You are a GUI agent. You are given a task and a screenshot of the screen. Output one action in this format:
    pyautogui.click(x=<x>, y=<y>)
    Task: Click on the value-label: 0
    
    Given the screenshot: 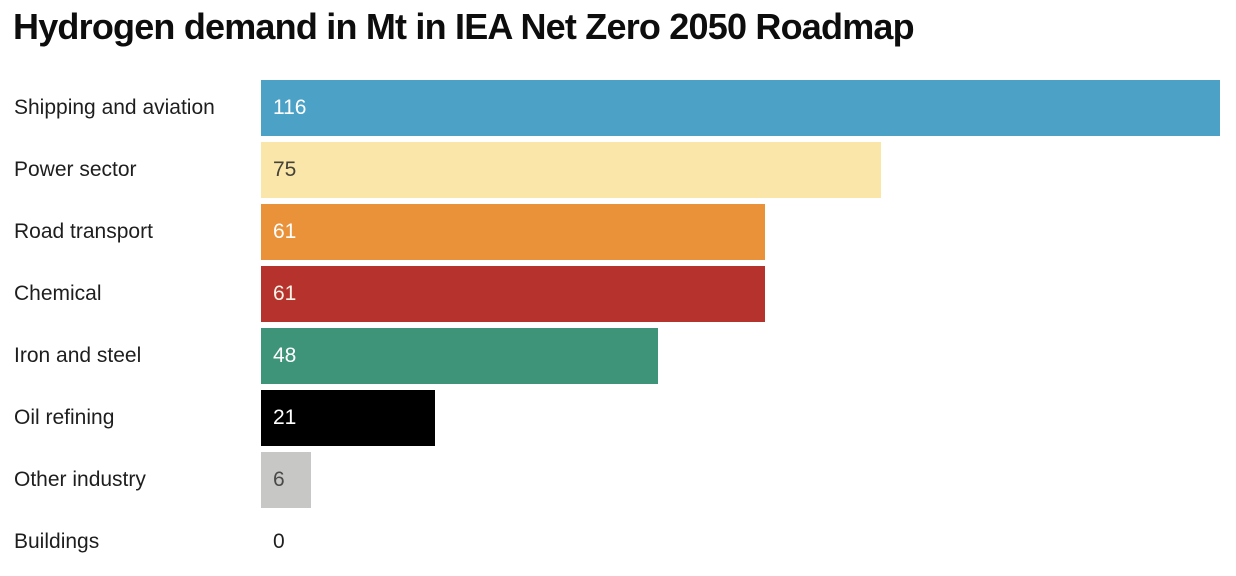 What is the action you would take?
    pyautogui.click(x=279, y=541)
    